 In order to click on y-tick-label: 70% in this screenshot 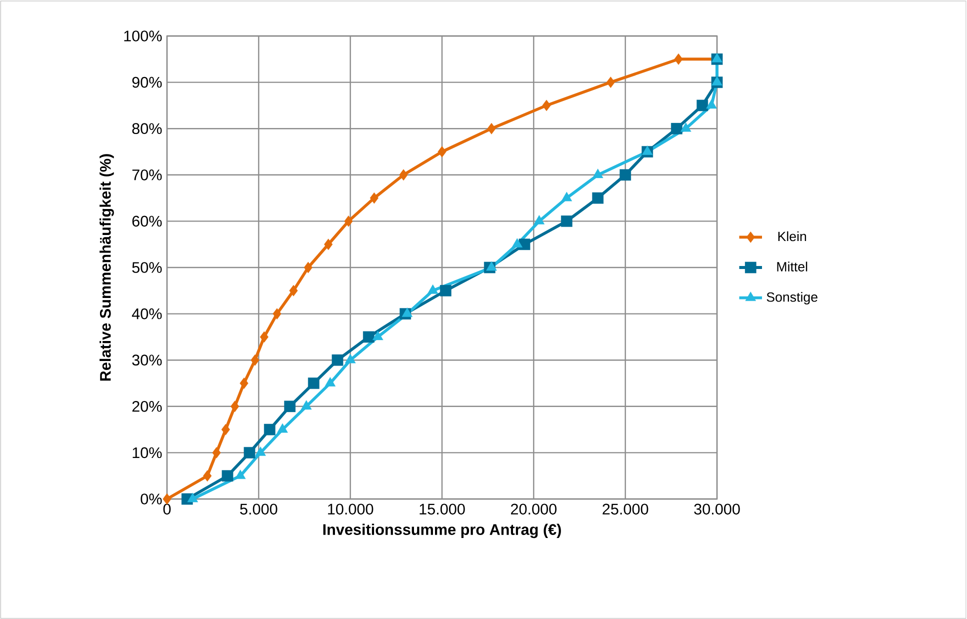, I will do `click(147, 174)`.